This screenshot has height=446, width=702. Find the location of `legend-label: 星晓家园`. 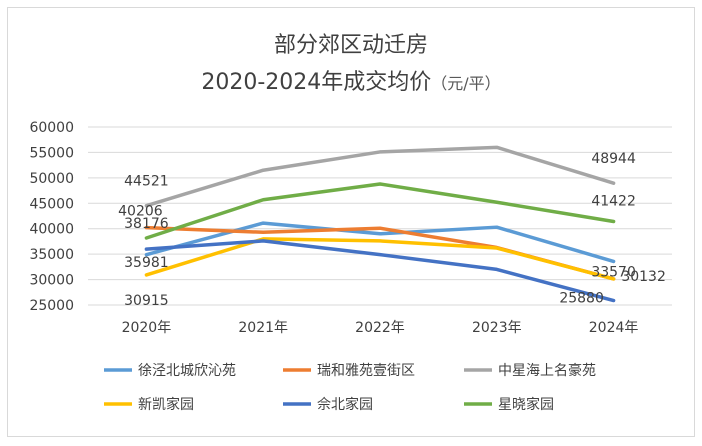

legend-label: 星晓家园 is located at coordinates (526, 404).